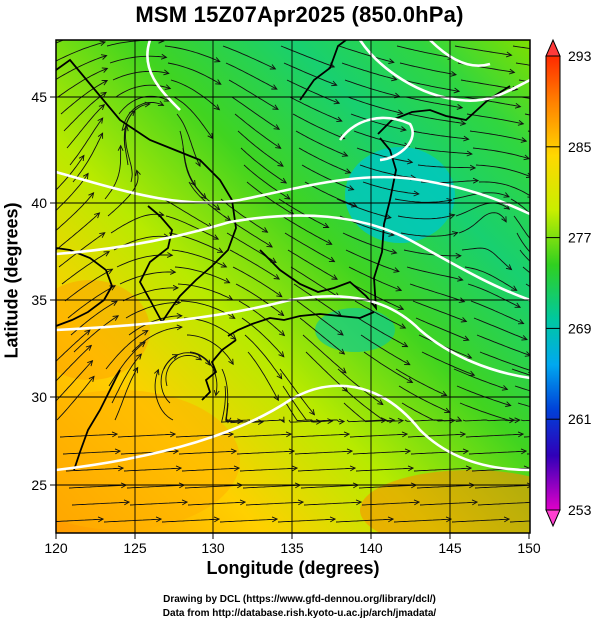 Image resolution: width=599 pixels, height=625 pixels. Describe the element at coordinates (39, 397) in the screenshot. I see `y-tick-label: 30` at that location.